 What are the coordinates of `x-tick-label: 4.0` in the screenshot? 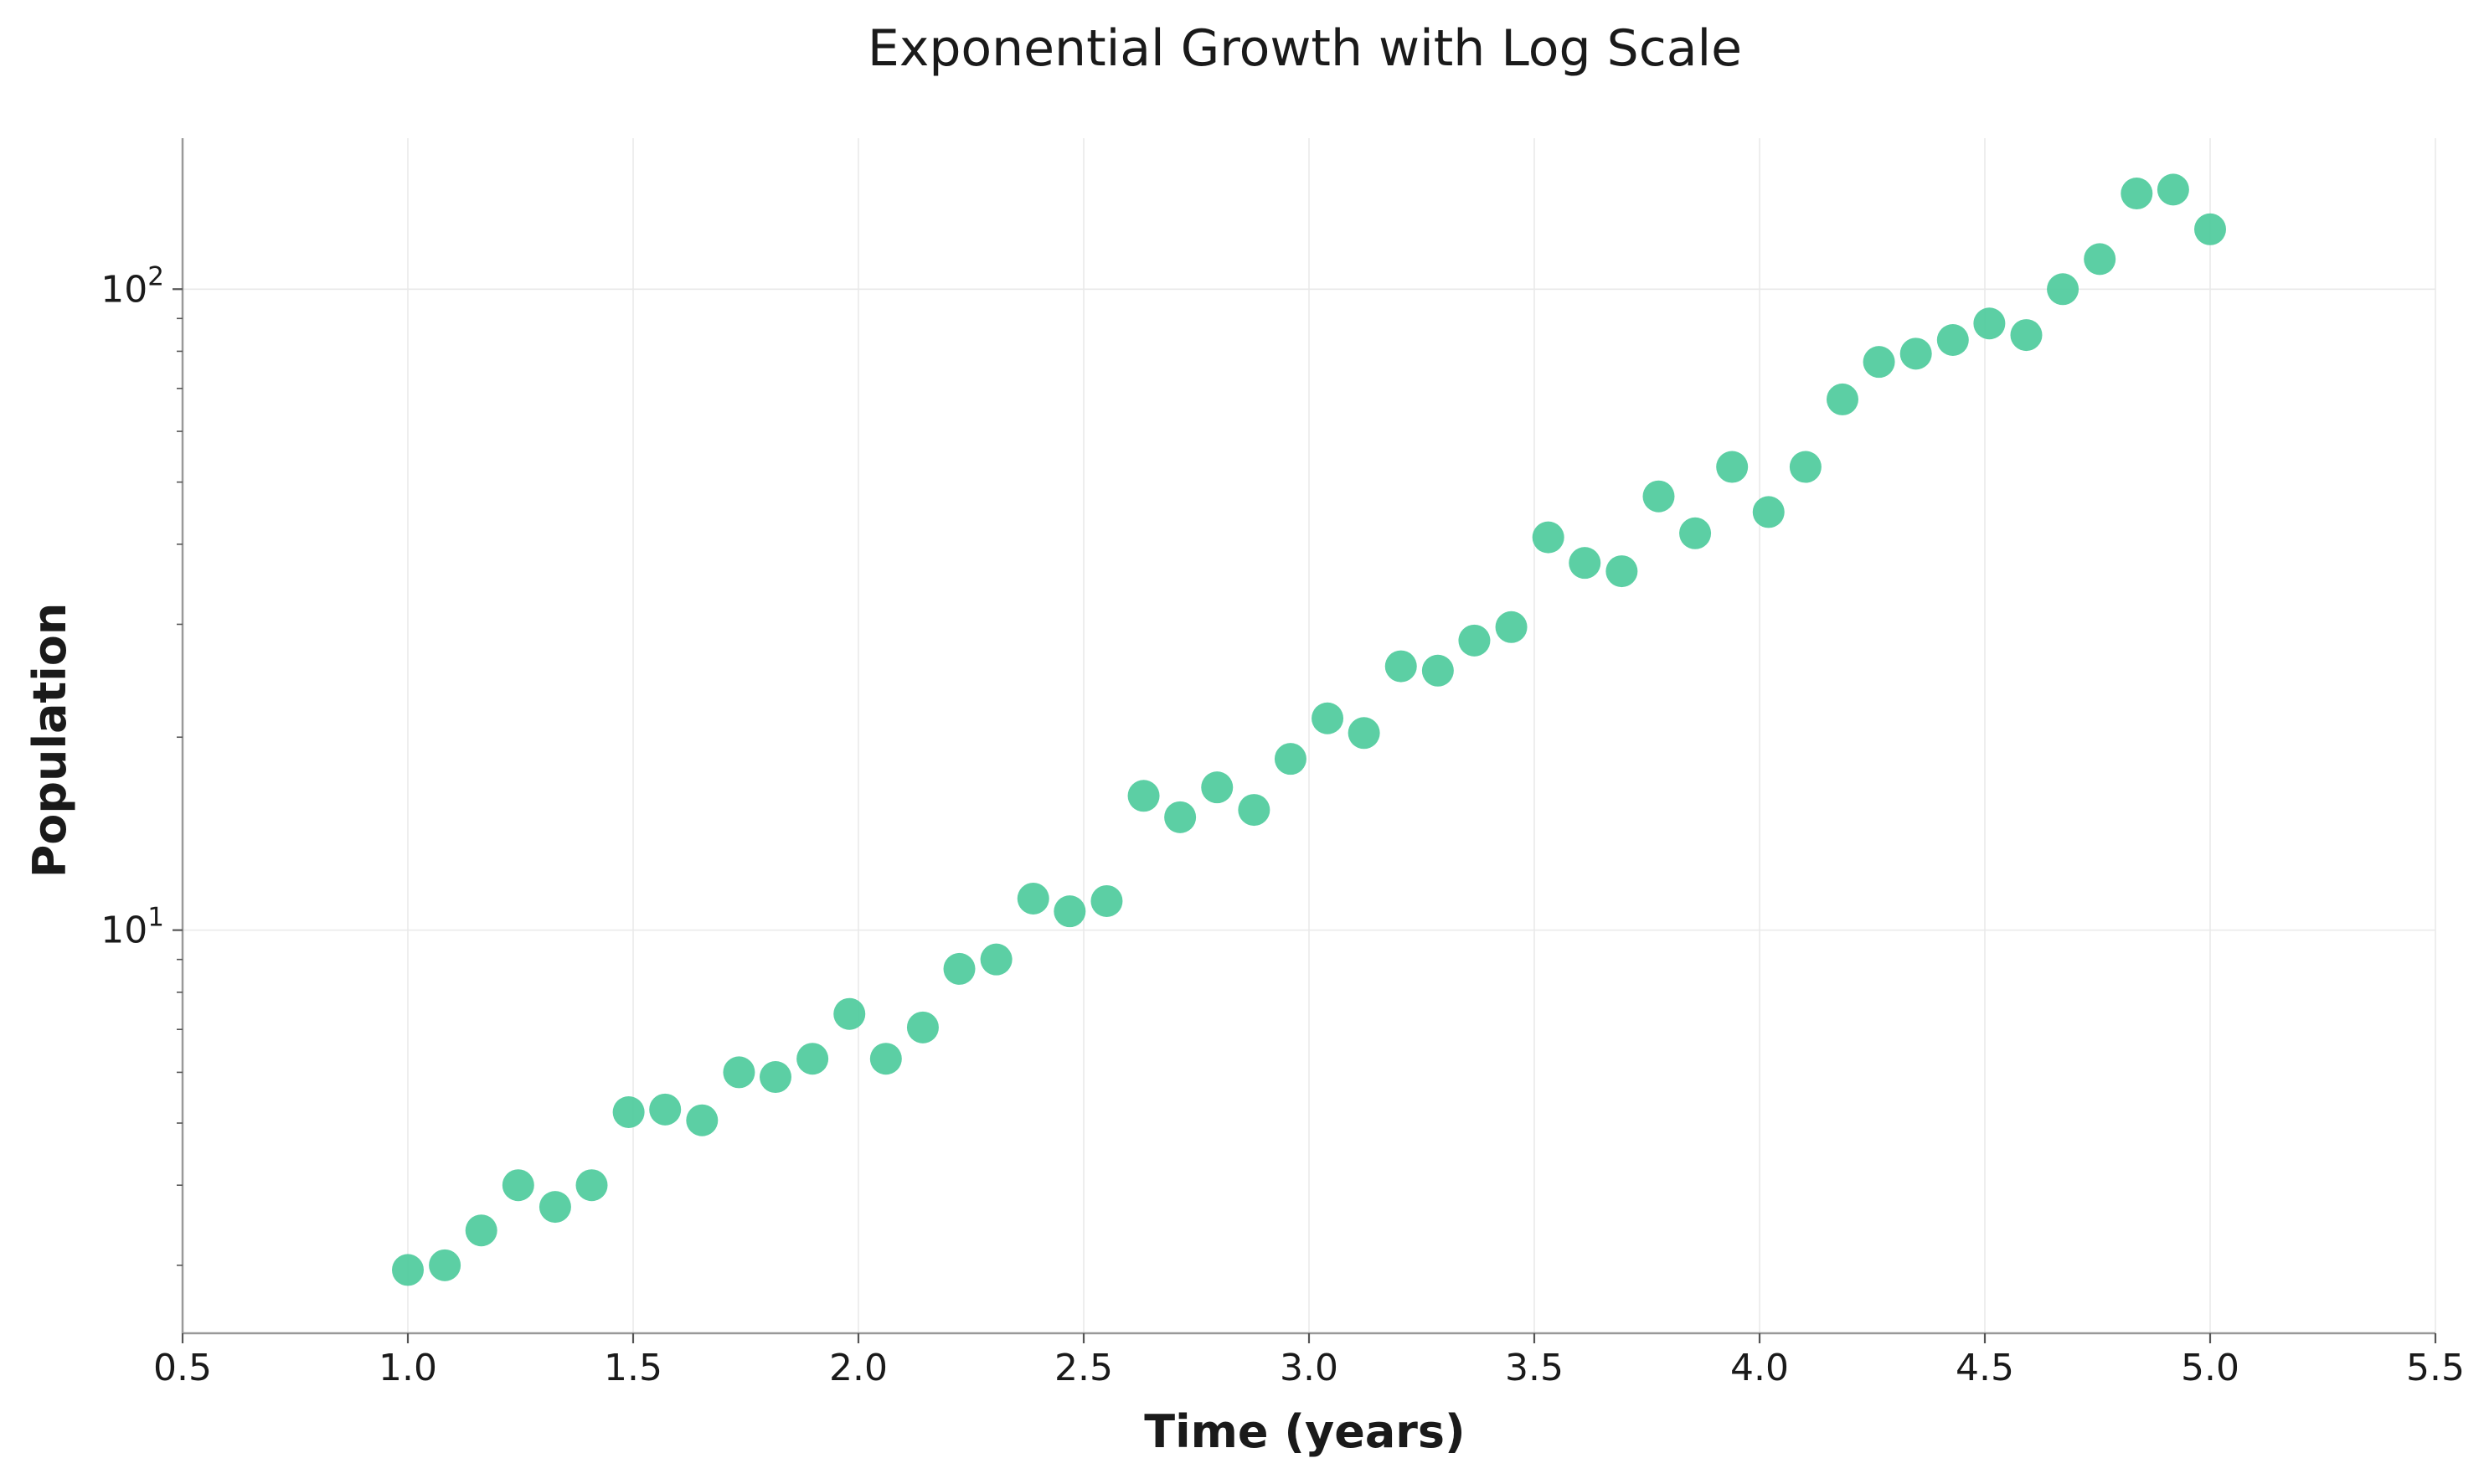 It's located at (1759, 1368).